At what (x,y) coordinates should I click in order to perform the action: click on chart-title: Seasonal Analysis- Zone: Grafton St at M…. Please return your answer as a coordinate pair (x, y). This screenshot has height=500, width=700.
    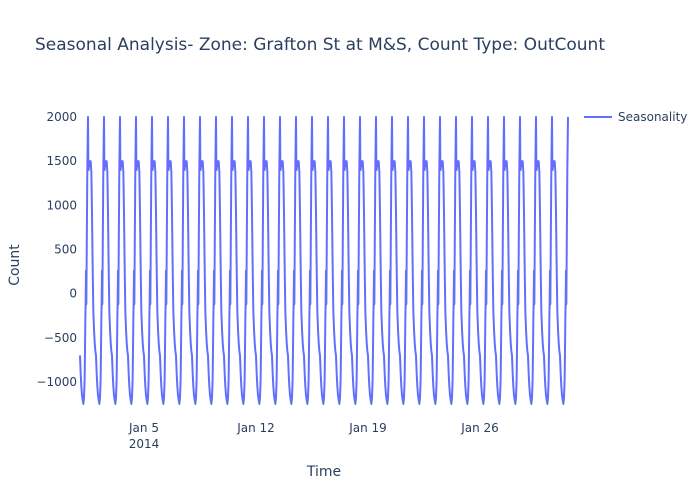
    Looking at the image, I should click on (320, 45).